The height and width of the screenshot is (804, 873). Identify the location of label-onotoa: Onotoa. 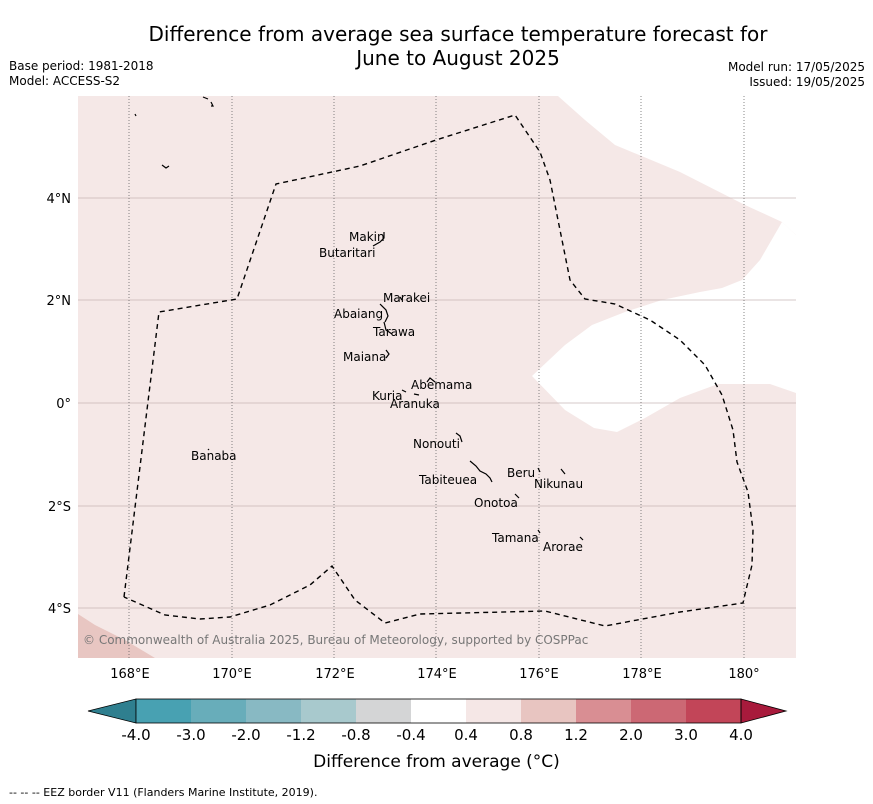
(496, 503).